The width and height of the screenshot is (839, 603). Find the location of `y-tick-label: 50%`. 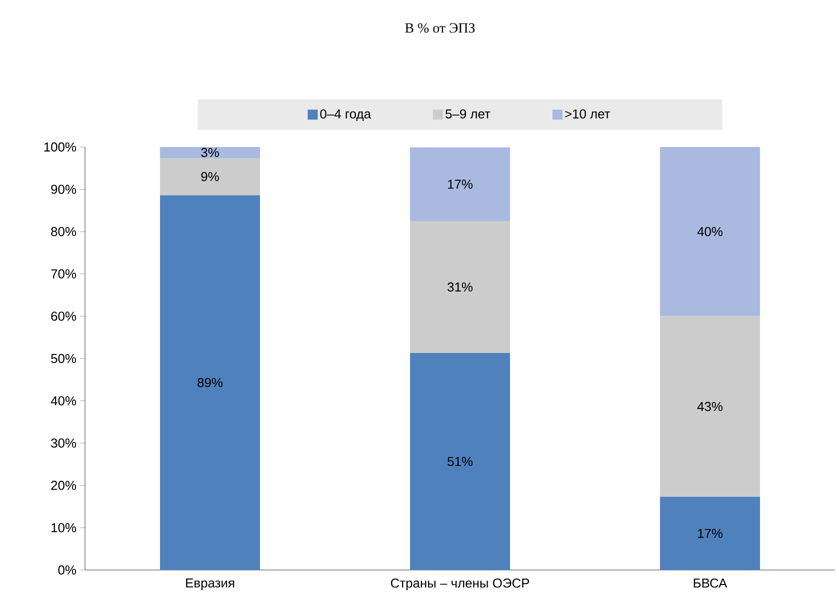

y-tick-label: 50% is located at coordinates (63, 359).